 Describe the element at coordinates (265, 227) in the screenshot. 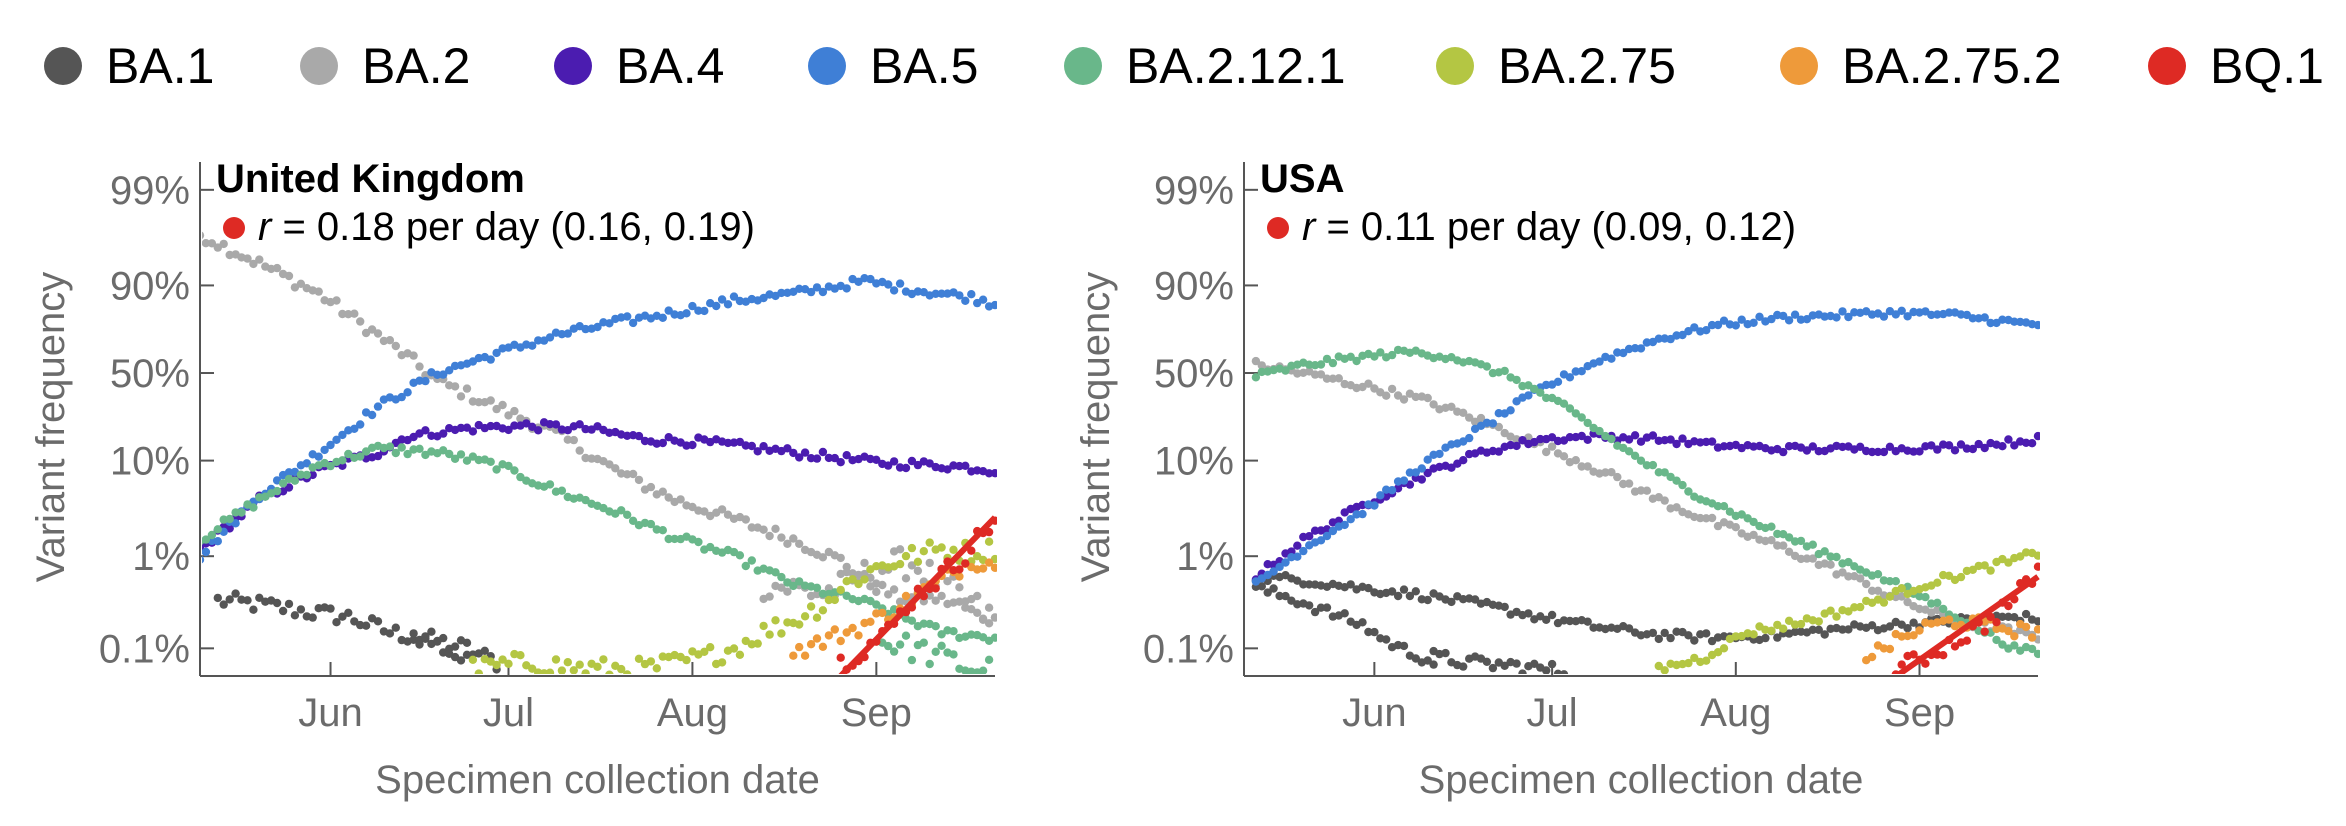

I see `annotation-symbol: r` at that location.